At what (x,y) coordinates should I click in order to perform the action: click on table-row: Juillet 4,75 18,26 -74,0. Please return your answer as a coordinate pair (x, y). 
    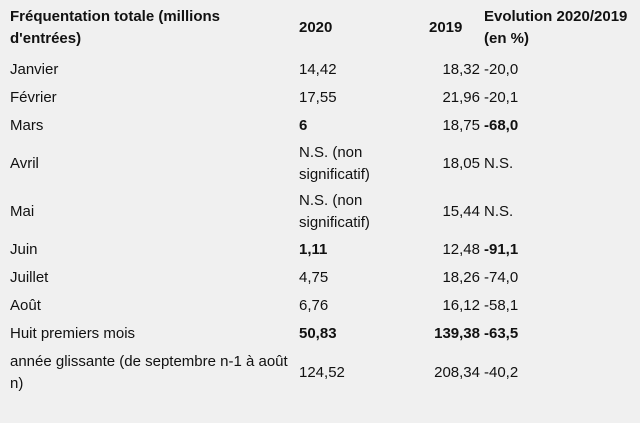
    Looking at the image, I should click on (320, 278).